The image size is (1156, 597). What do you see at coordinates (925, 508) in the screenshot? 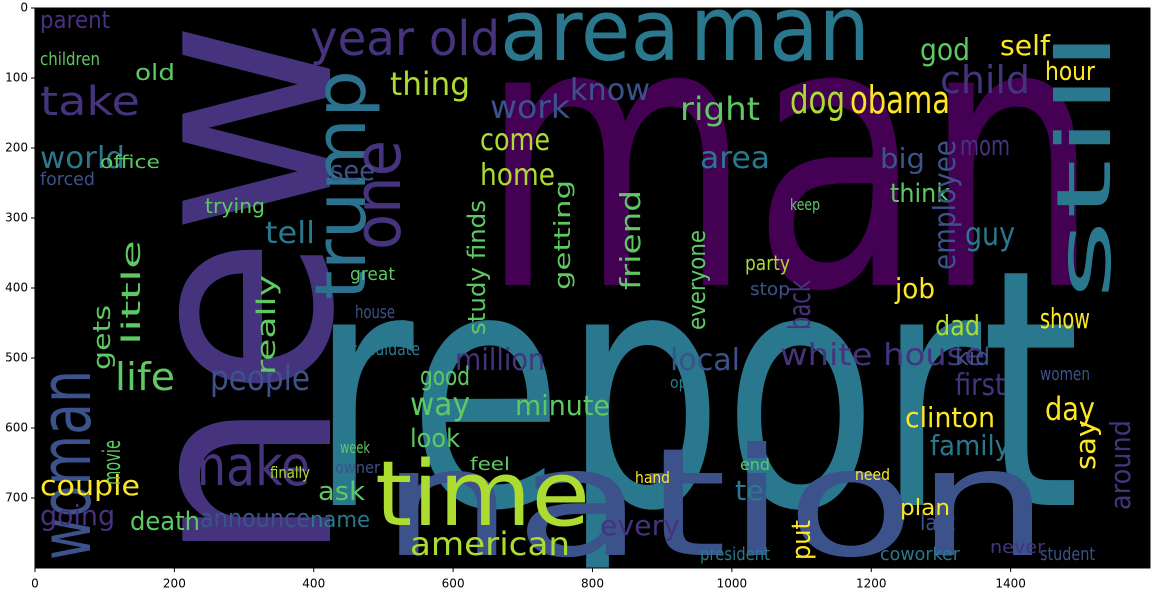
I see `word: plan` at bounding box center [925, 508].